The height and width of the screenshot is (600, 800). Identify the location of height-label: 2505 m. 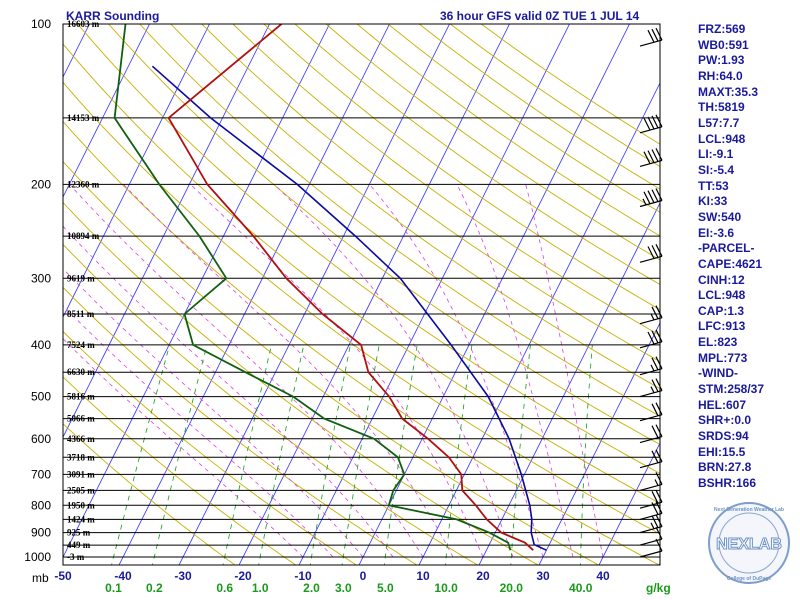
(81, 490).